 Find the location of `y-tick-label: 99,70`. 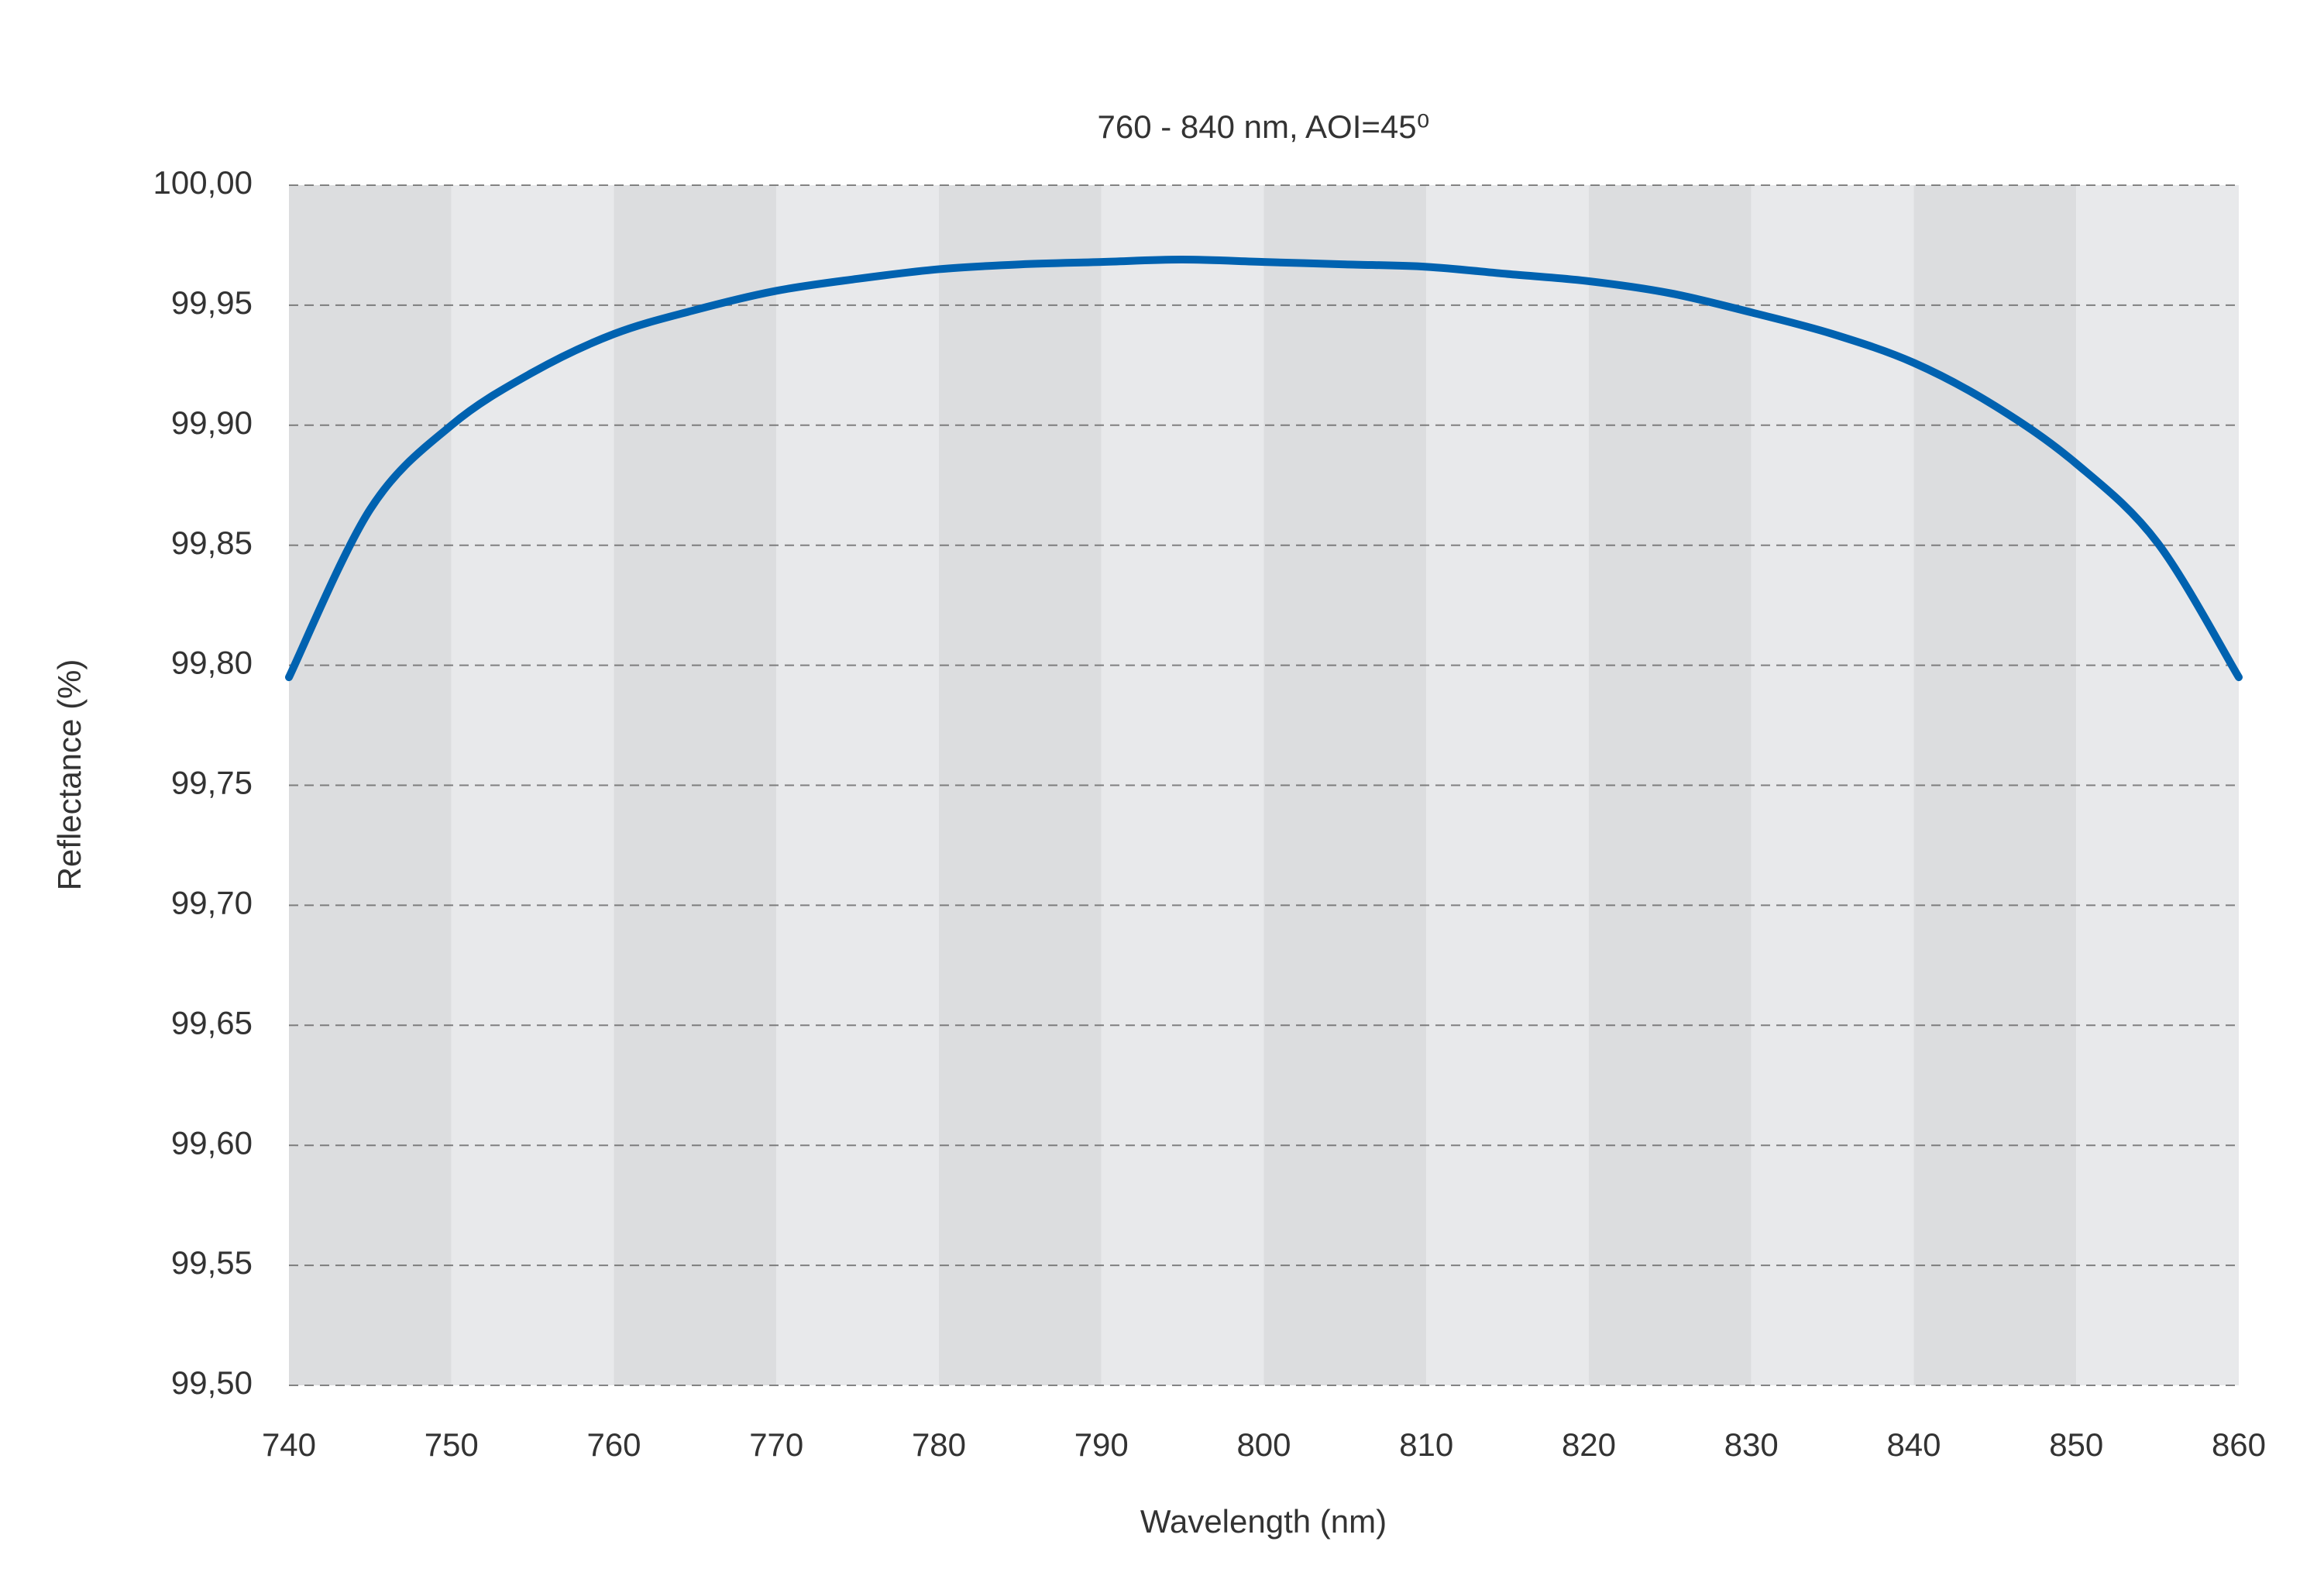

y-tick-label: 99,70 is located at coordinates (212, 902).